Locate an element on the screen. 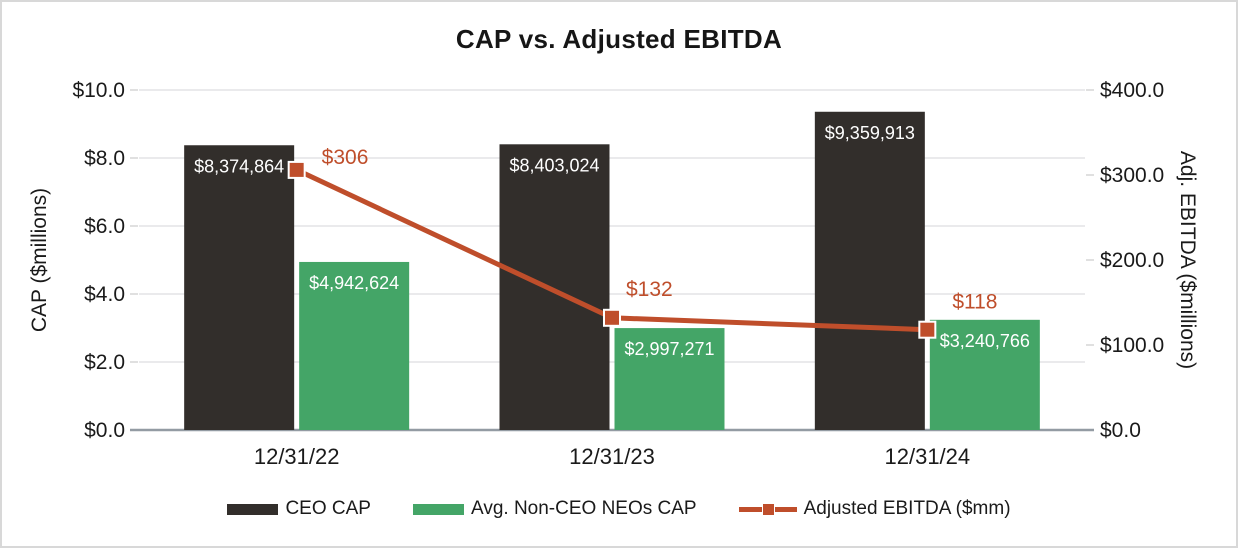 The image size is (1238, 548). legend-label-adjusted-ebitda: Adjusted EBITDA ($mm) is located at coordinates (907, 508).